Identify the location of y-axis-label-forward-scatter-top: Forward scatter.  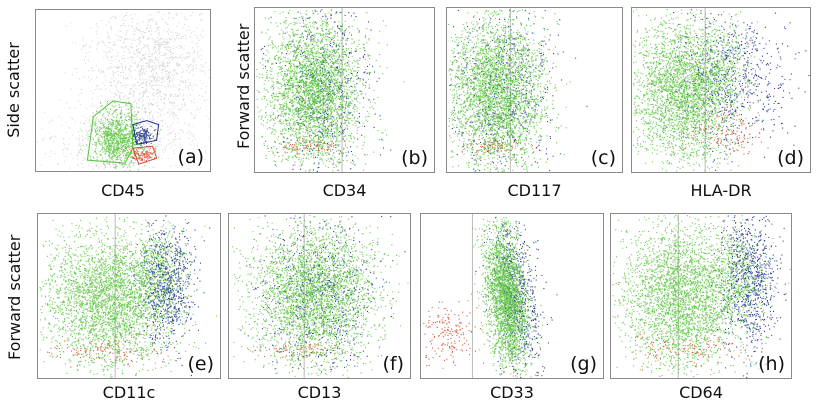
(243, 86).